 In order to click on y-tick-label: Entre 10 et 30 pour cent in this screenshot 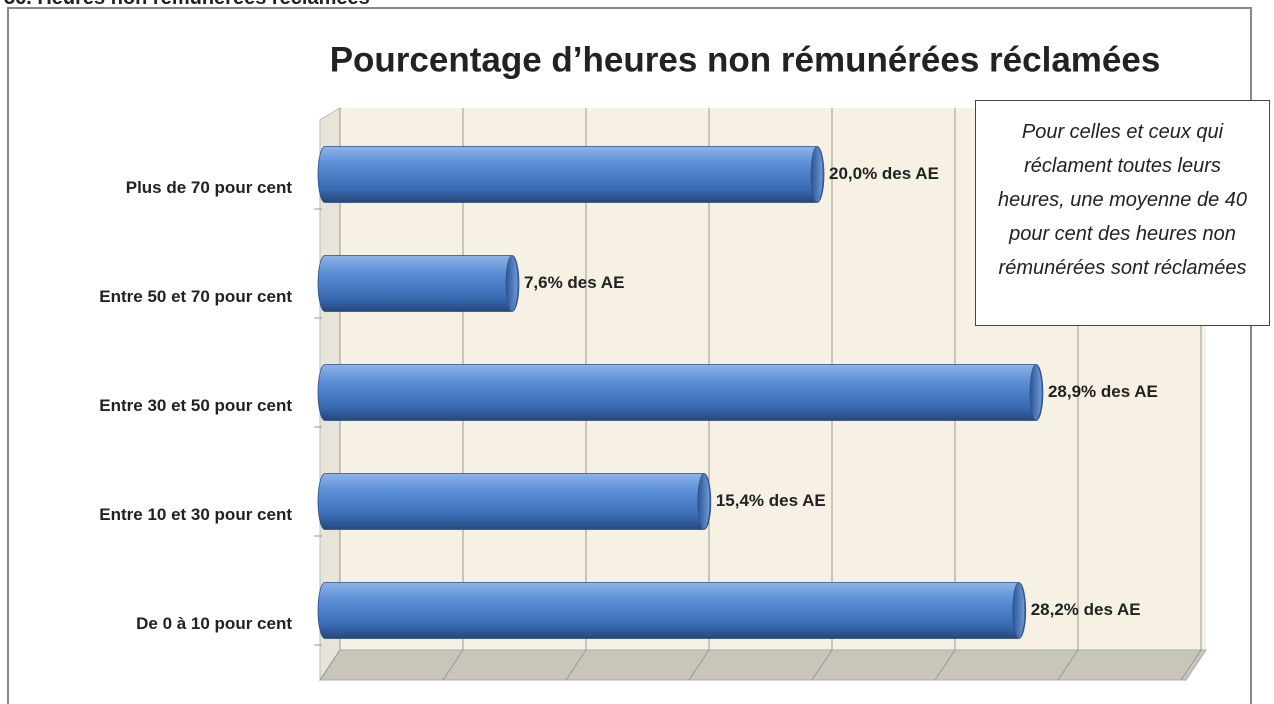, I will do `click(195, 514)`.